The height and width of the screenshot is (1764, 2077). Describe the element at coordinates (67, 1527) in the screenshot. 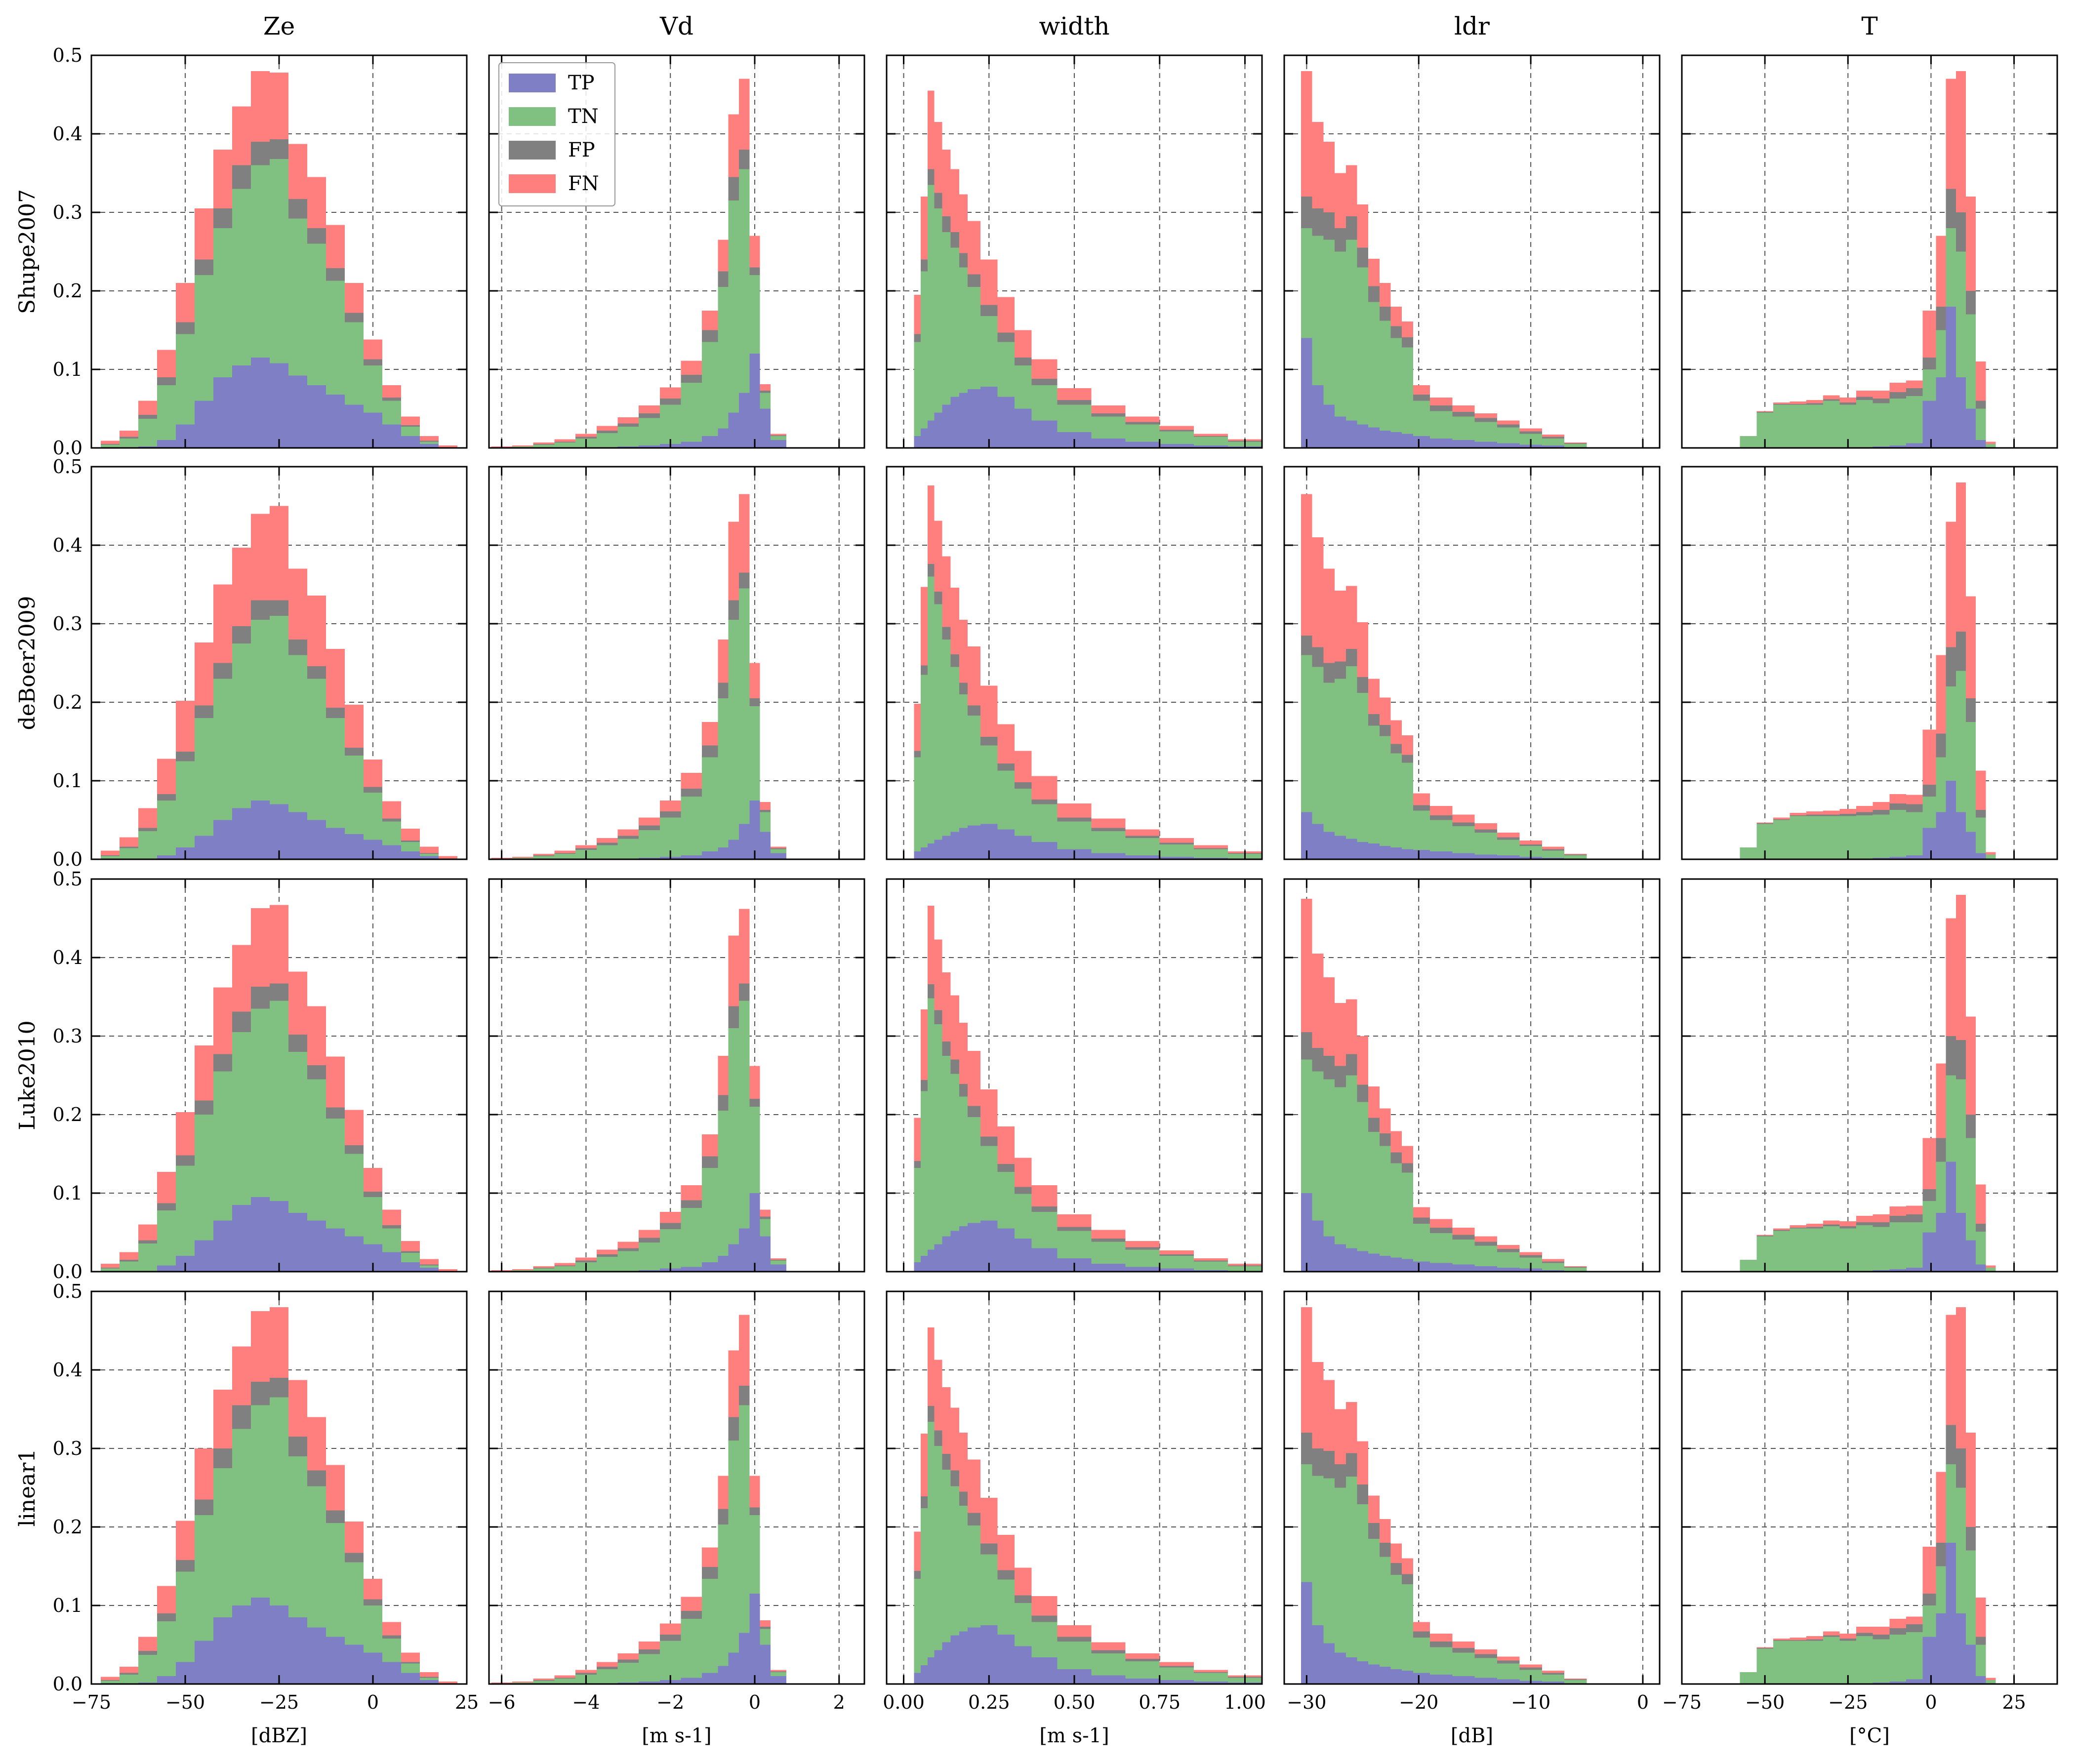

I see `y-tick-label: 0.2` at that location.